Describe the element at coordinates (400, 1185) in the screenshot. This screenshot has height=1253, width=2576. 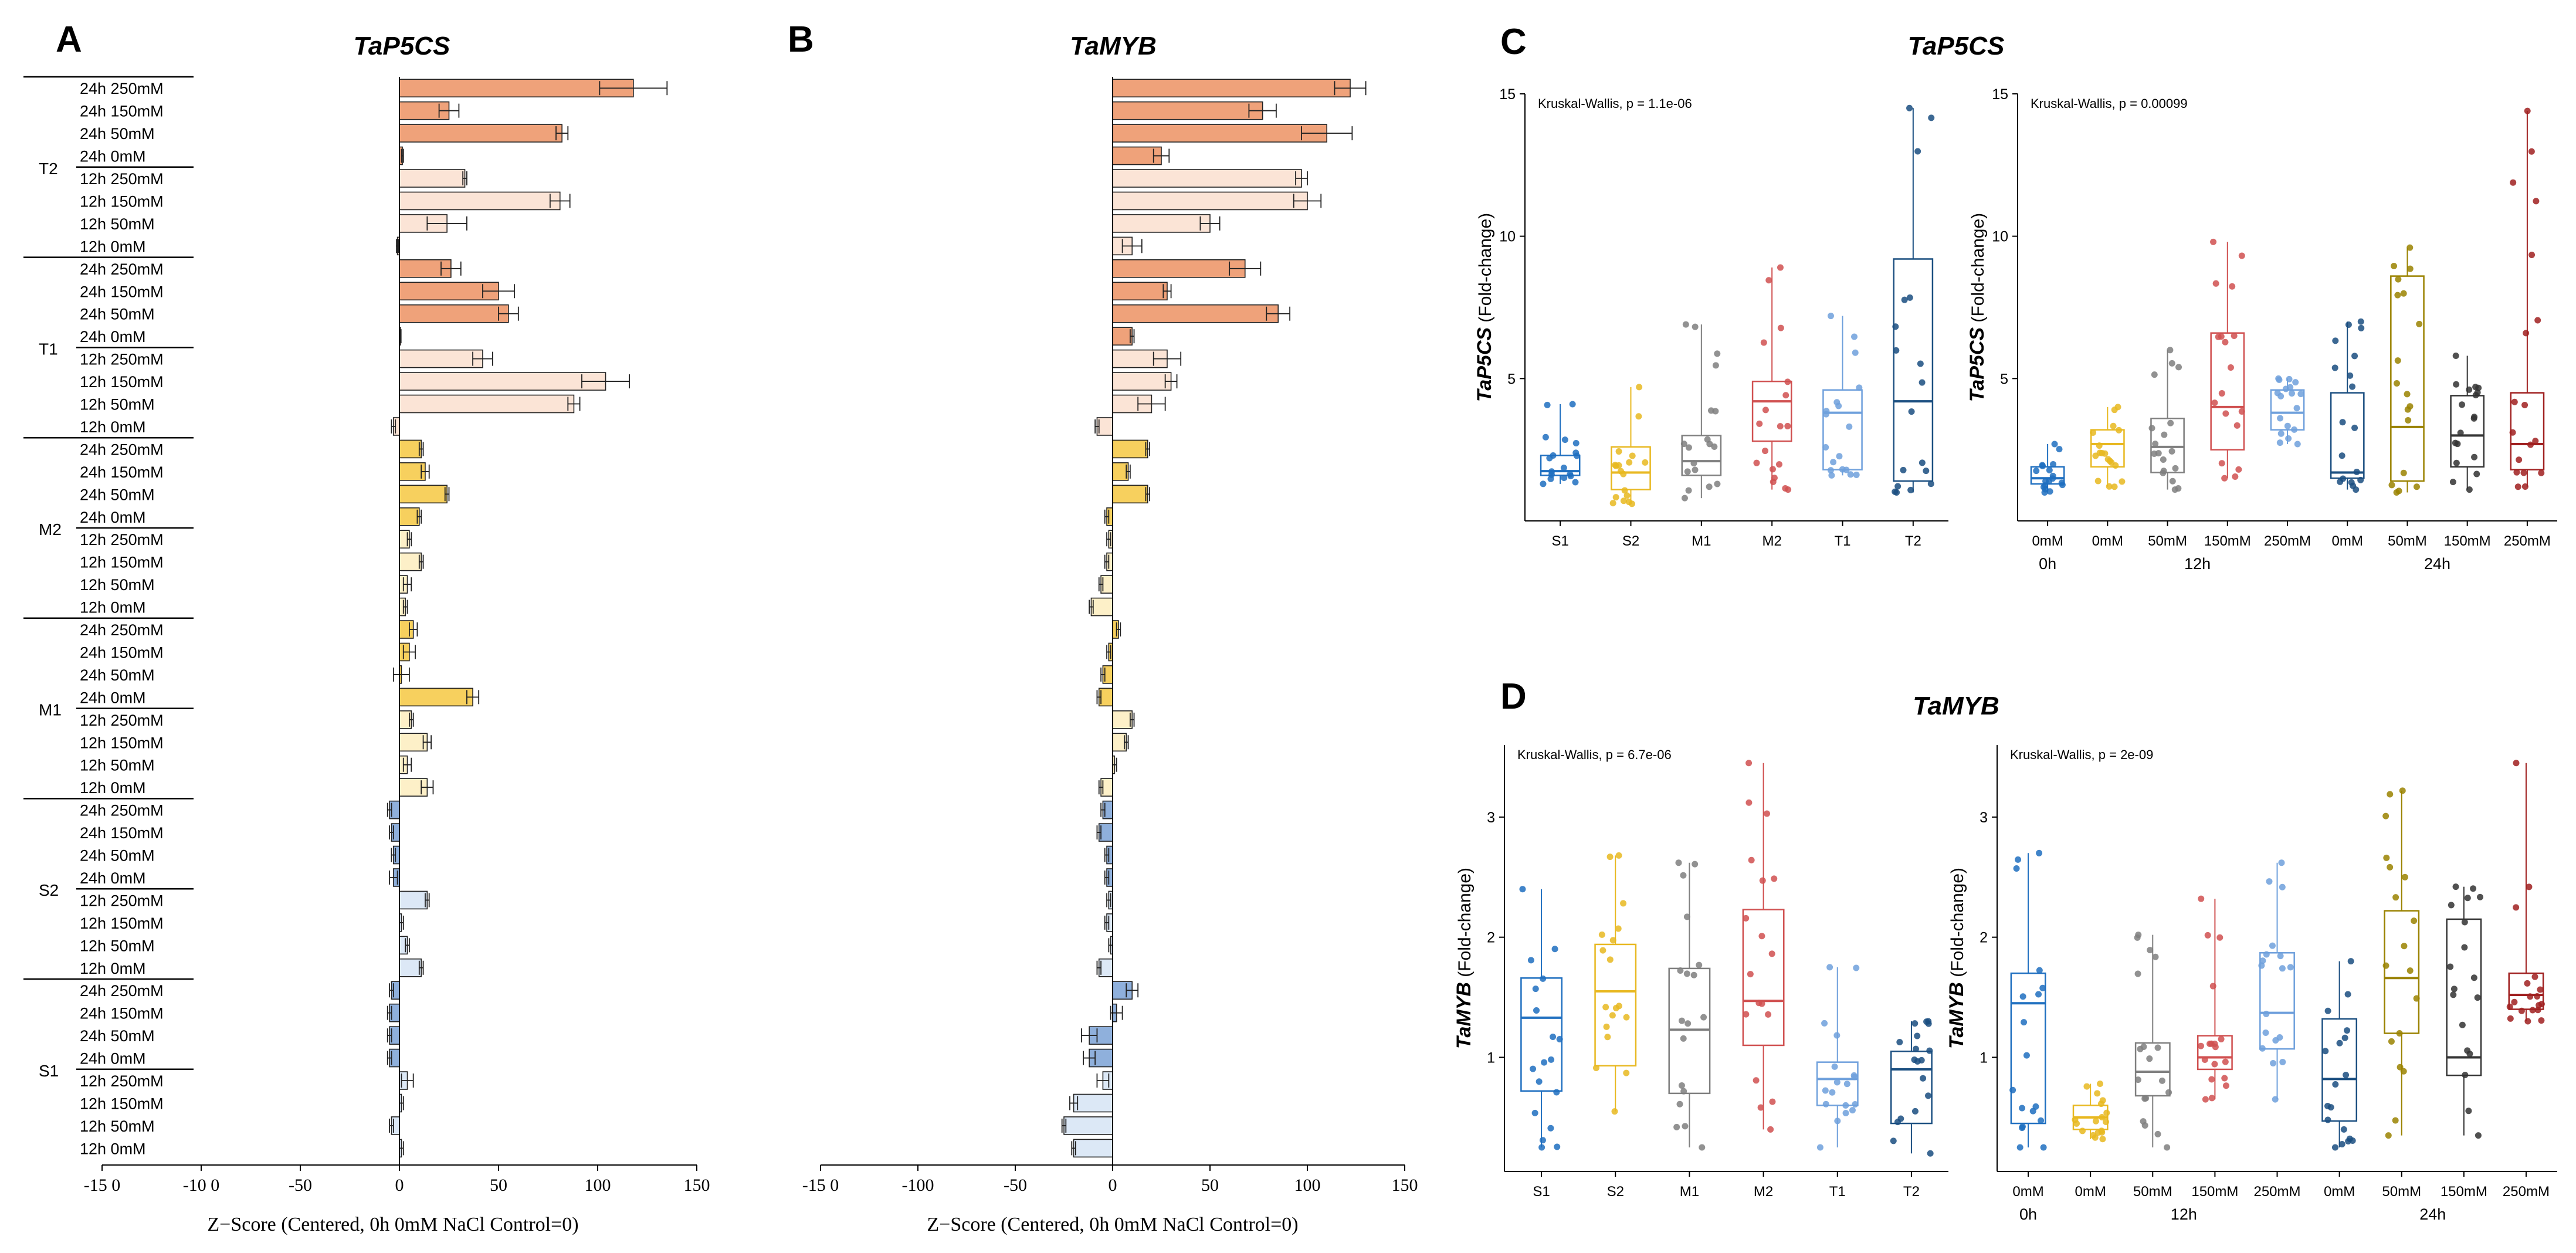
I see `x-tick-label: 0` at that location.